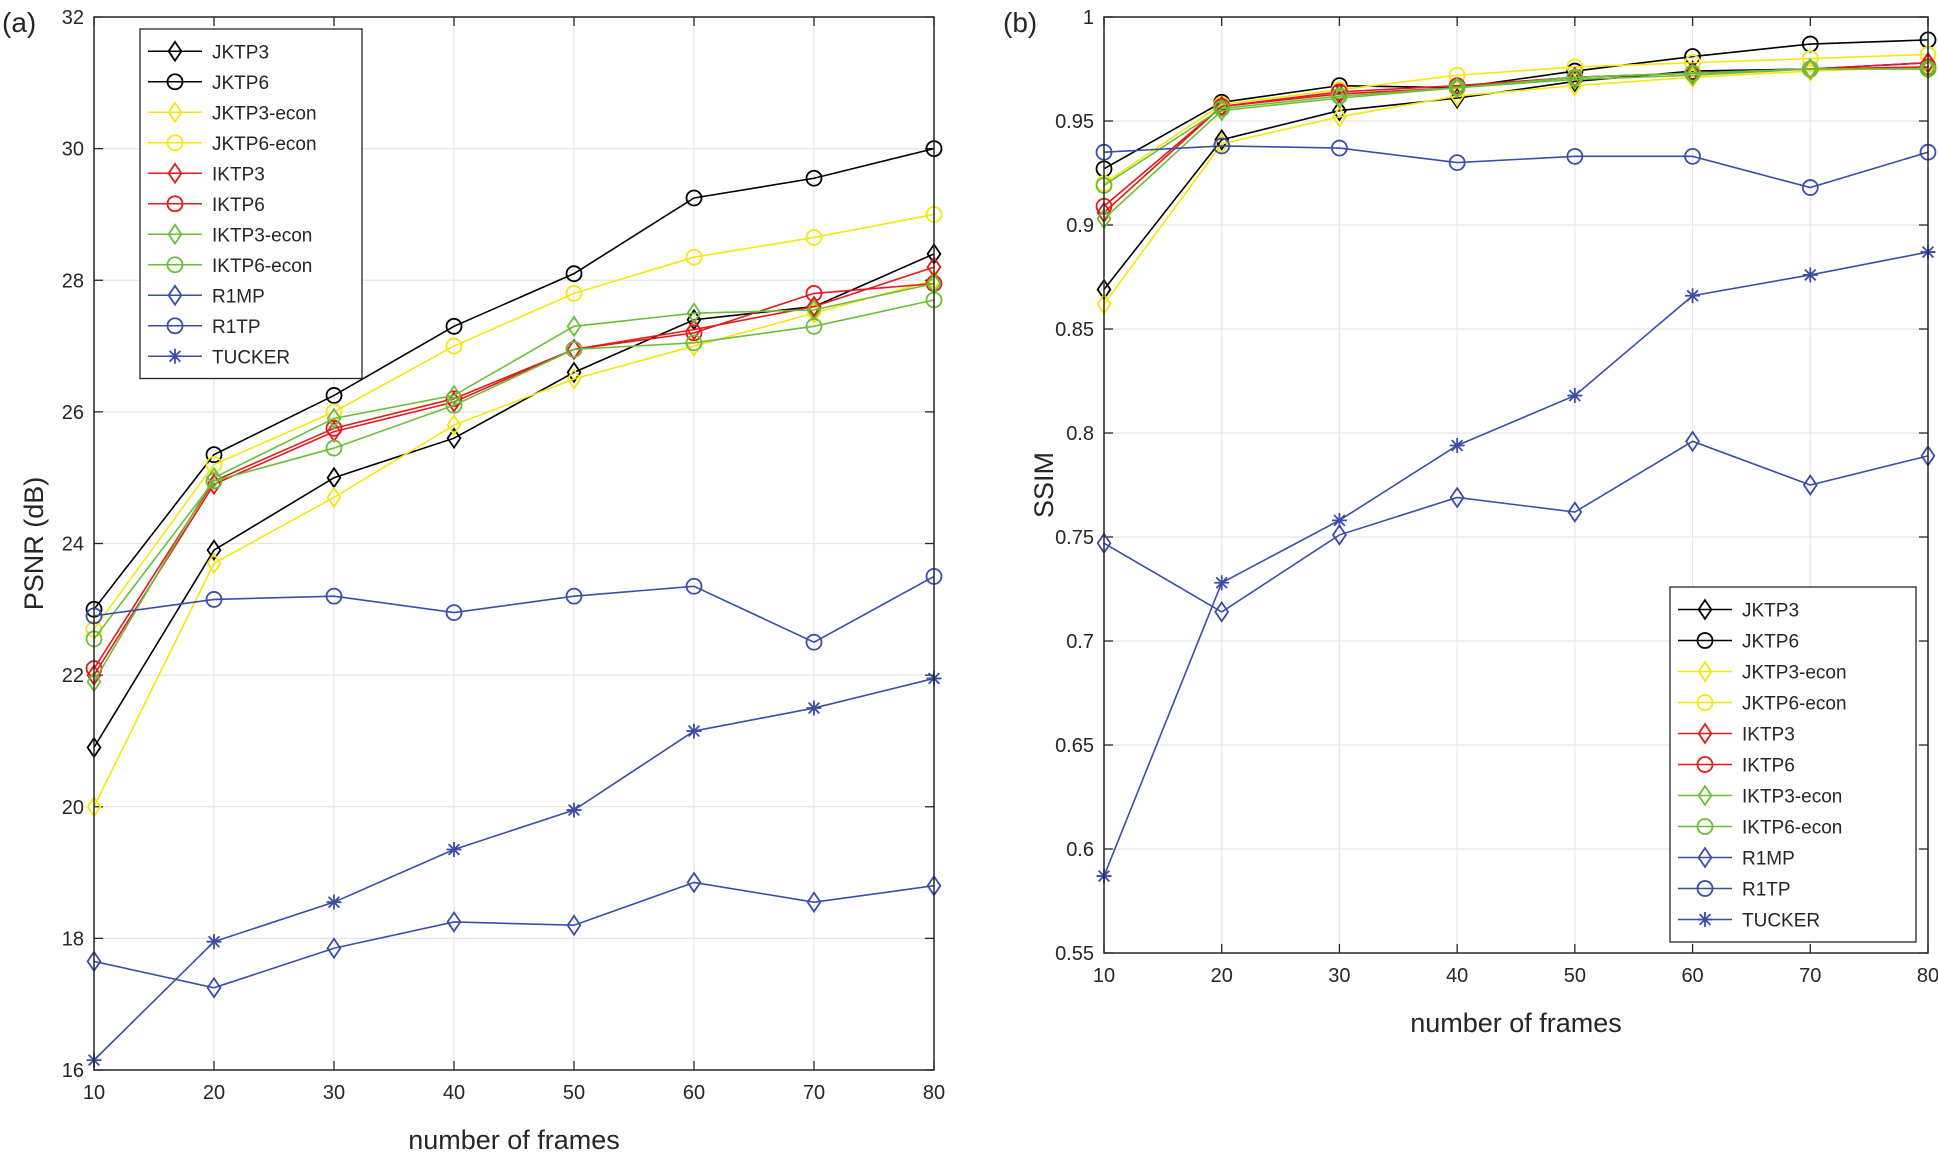 Image resolution: width=1938 pixels, height=1157 pixels. Describe the element at coordinates (1339, 976) in the screenshot. I see `x-tick-label: 30` at that location.